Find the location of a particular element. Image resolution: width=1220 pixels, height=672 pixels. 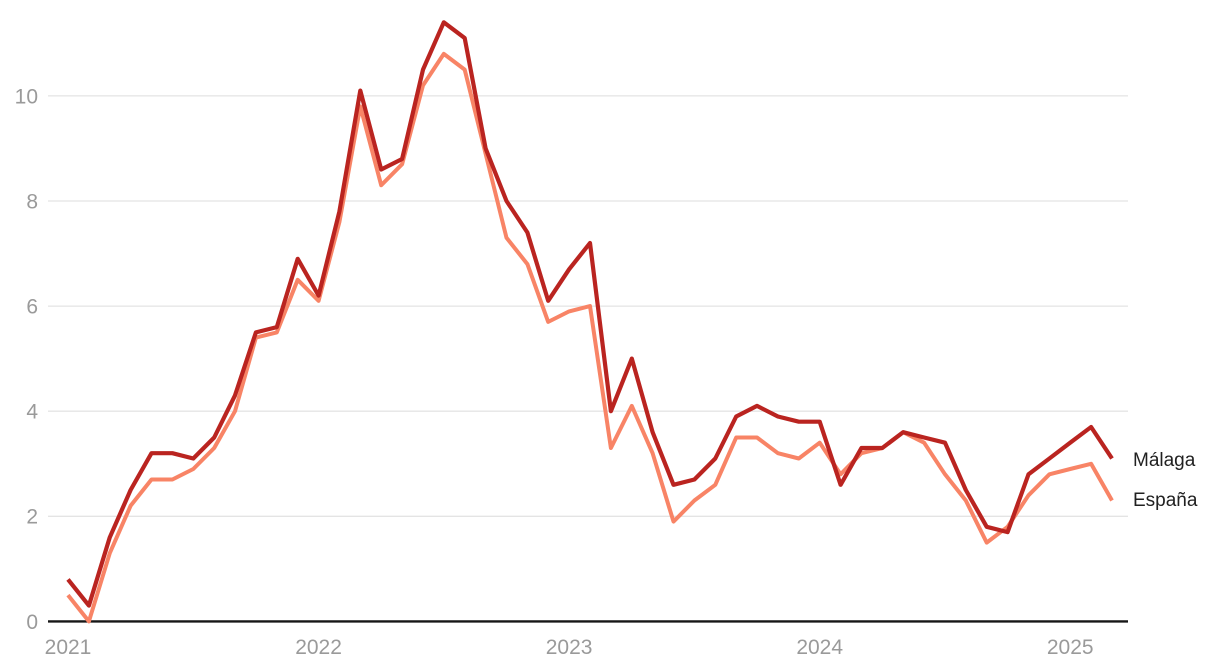

y-tick-label: 10 is located at coordinates (26, 96).